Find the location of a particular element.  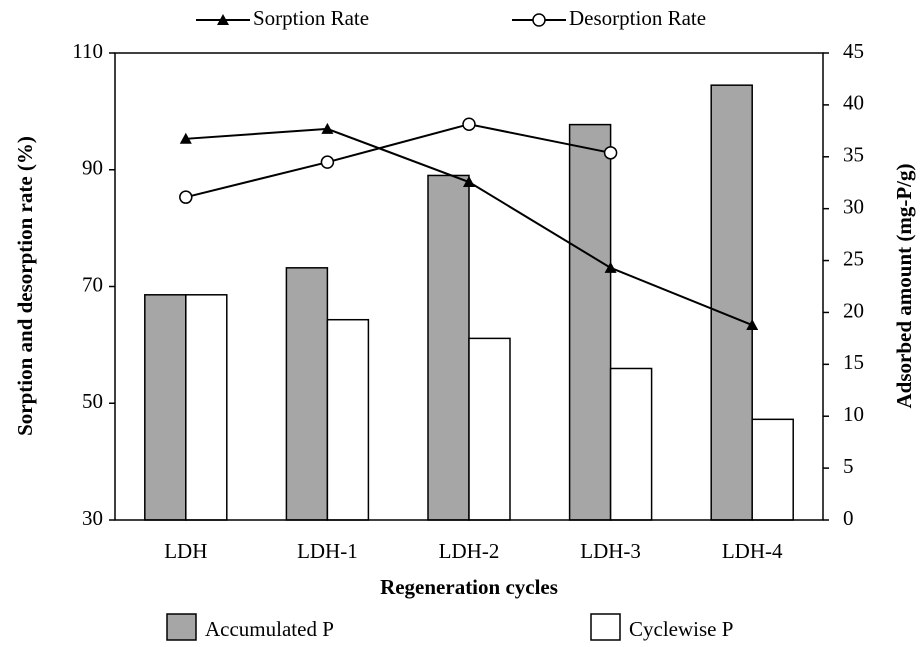

x-tick-label: LDH-4 is located at coordinates (752, 551).